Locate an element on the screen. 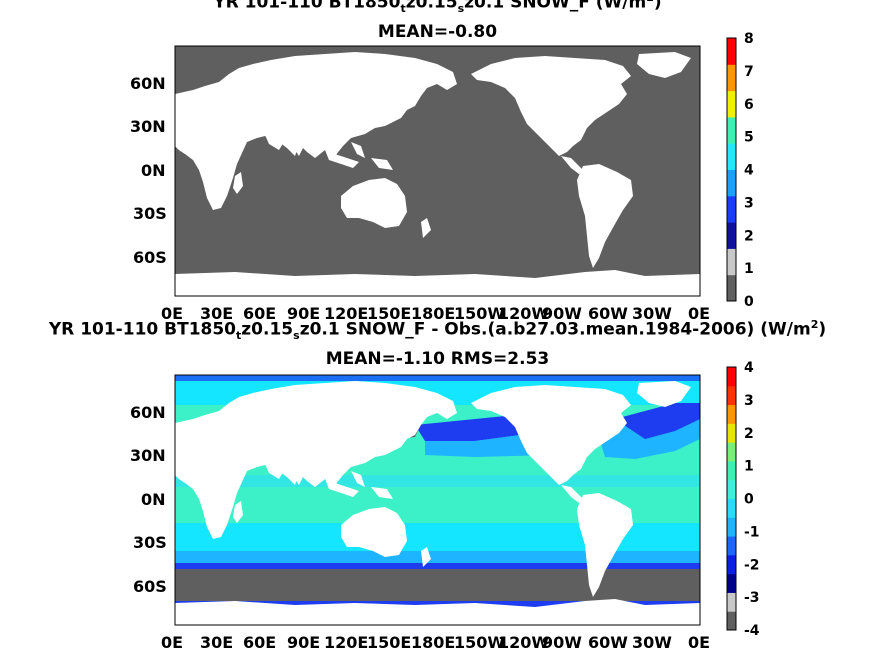 The height and width of the screenshot is (656, 875). colorbar-tick-label: -3 is located at coordinates (752, 598).